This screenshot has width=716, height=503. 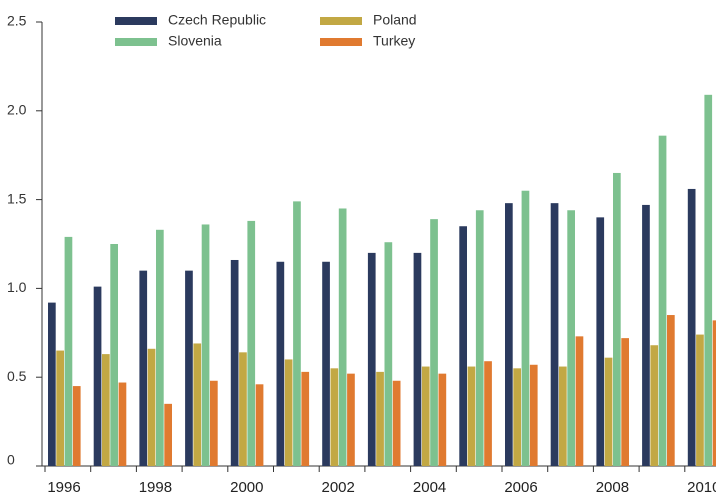 I want to click on x-tick-label: 1998, so click(x=155, y=487).